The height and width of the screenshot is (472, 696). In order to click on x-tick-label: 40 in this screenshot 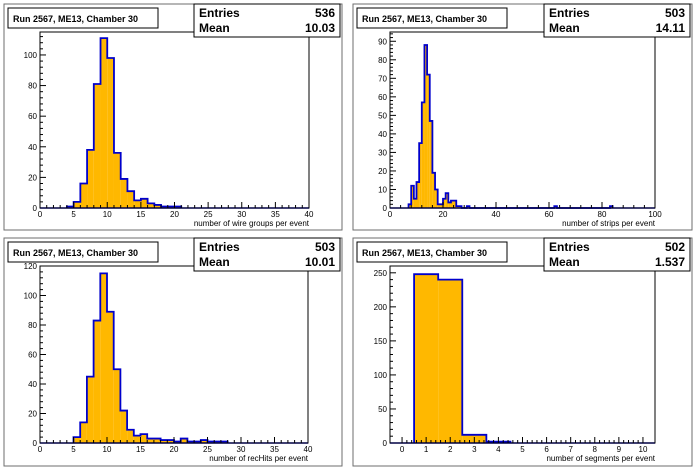, I will do `click(309, 214)`.